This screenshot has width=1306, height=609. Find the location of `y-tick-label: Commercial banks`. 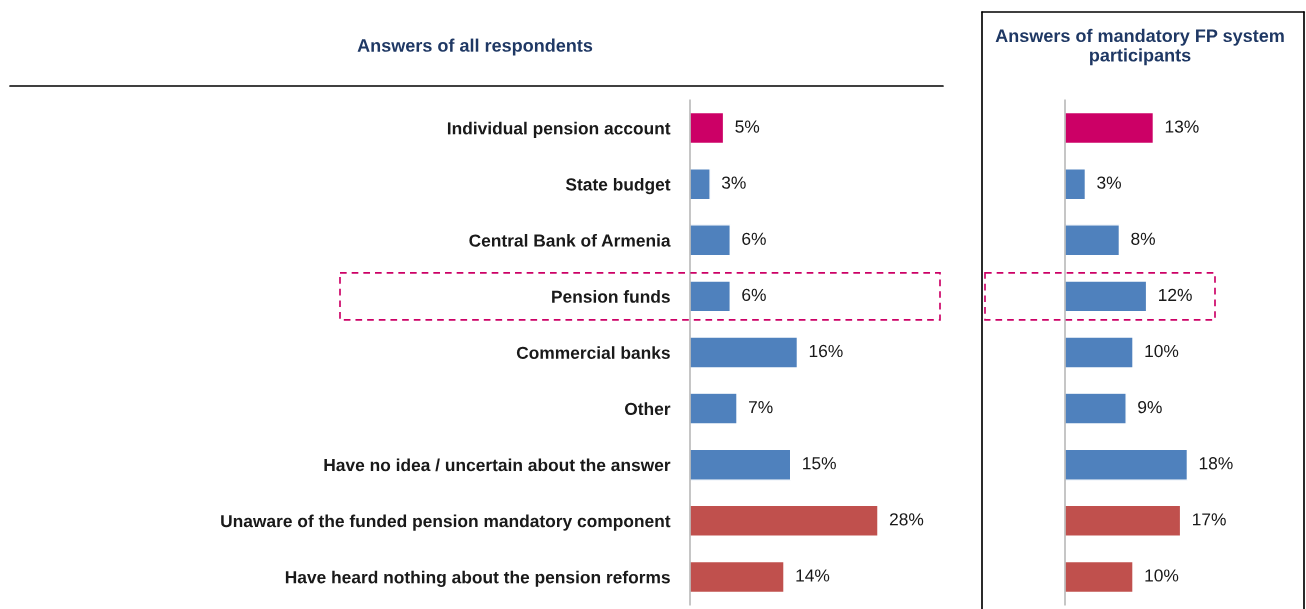

y-tick-label: Commercial banks is located at coordinates (593, 352).